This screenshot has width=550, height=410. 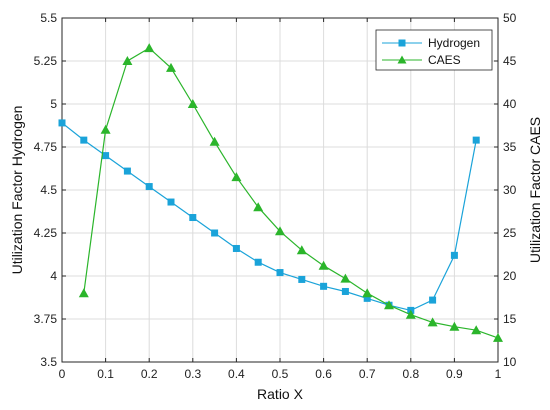 I want to click on legend-caes-label: CAES, so click(x=444, y=60).